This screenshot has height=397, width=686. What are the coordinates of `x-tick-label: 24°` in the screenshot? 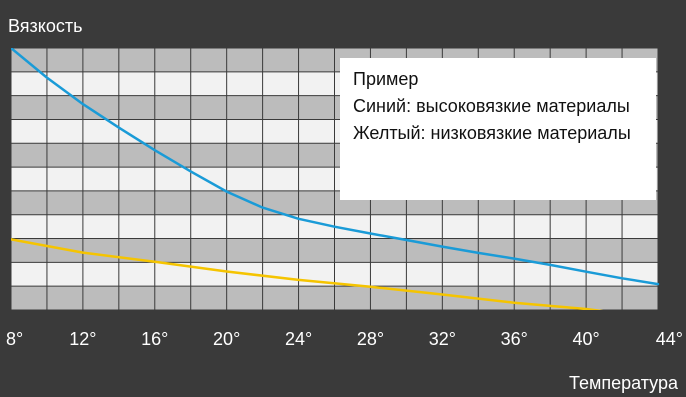 It's located at (298, 339).